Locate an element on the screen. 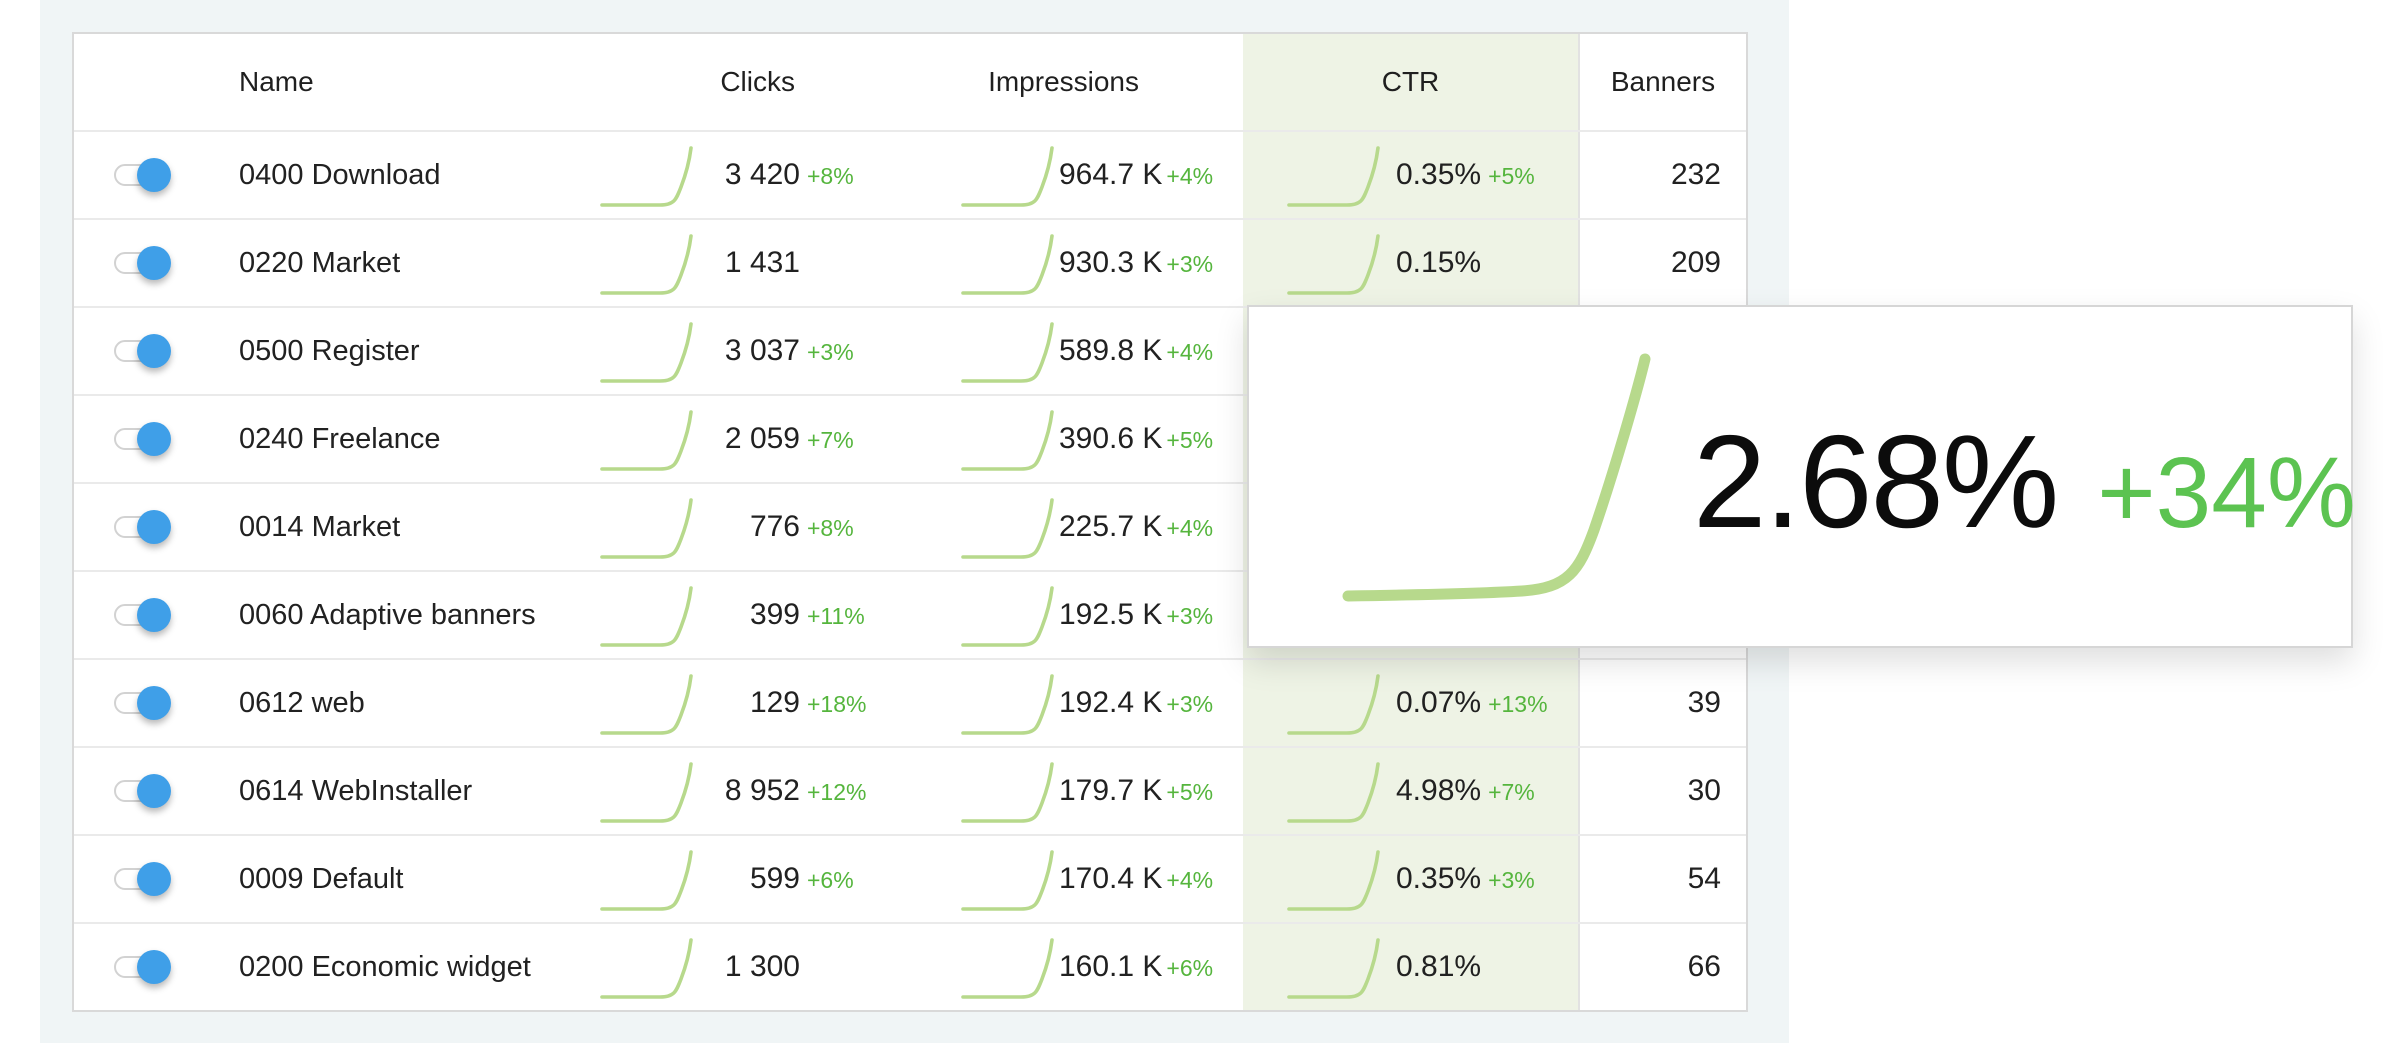 The height and width of the screenshot is (1043, 2400). name-cell: 0014 Market is located at coordinates (382, 527).